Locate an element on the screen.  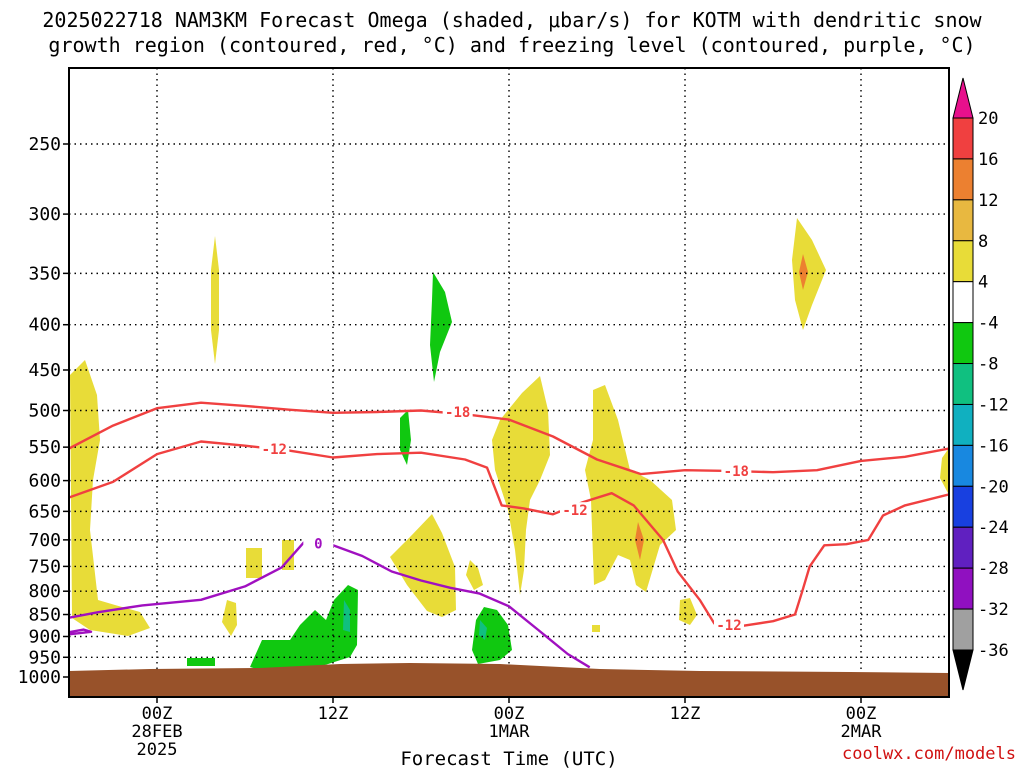
y-tick-label: 500 is located at coordinates (44, 411).